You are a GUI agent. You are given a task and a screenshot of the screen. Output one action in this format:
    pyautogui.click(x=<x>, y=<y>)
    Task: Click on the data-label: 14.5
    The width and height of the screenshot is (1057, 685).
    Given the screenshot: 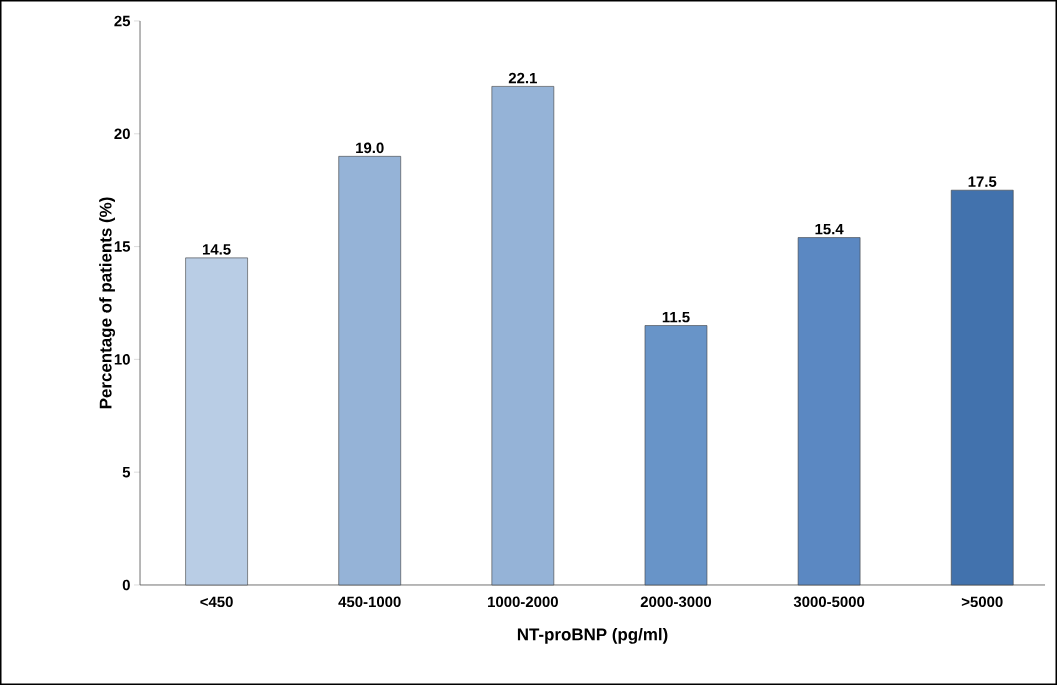 What is the action you would take?
    pyautogui.click(x=216, y=249)
    